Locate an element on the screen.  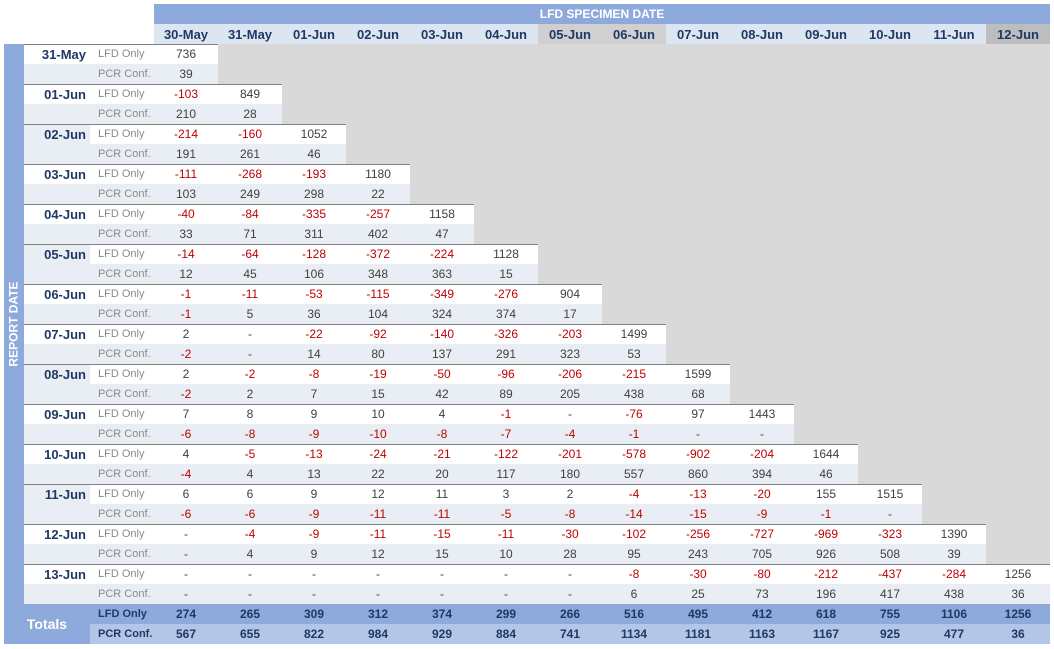
lfd-value-cell: -115 is located at coordinates (378, 294).